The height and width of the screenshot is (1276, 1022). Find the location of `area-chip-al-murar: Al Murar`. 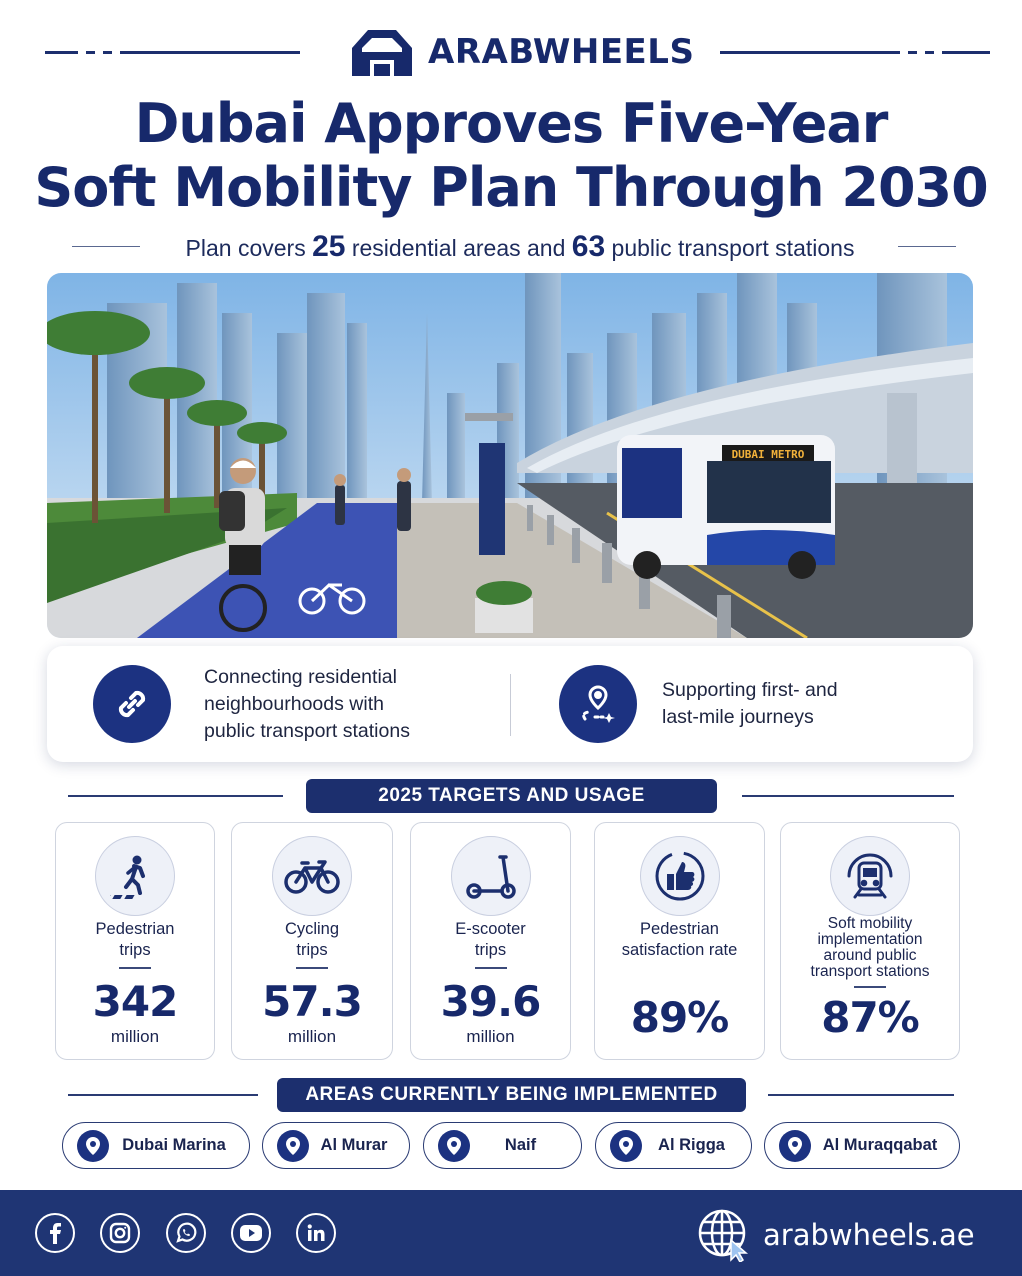

area-chip-al-murar: Al Murar is located at coordinates (336, 1145).